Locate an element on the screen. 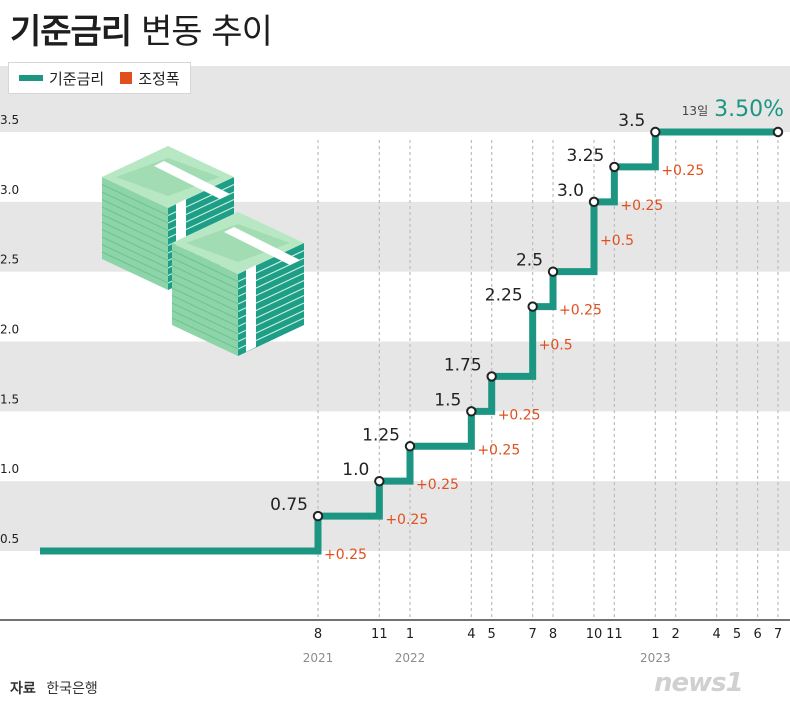 This screenshot has height=712, width=790. y-tick-label: 1.5 is located at coordinates (9, 399).